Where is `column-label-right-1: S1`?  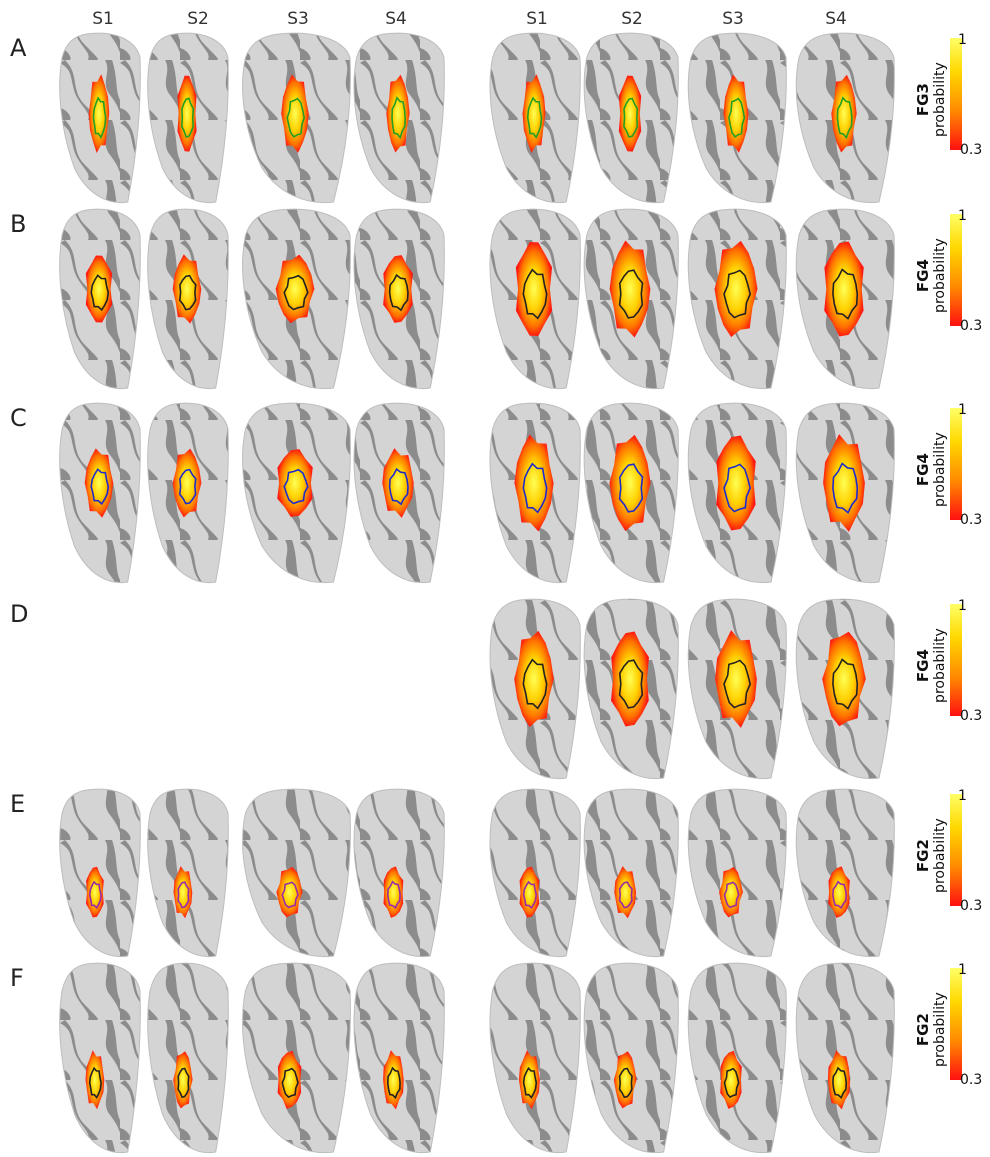 column-label-right-1: S1 is located at coordinates (537, 19).